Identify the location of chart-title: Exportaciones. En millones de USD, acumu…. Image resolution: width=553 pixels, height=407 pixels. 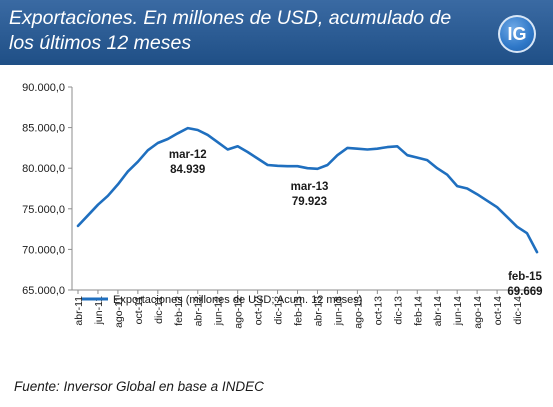
(230, 30).